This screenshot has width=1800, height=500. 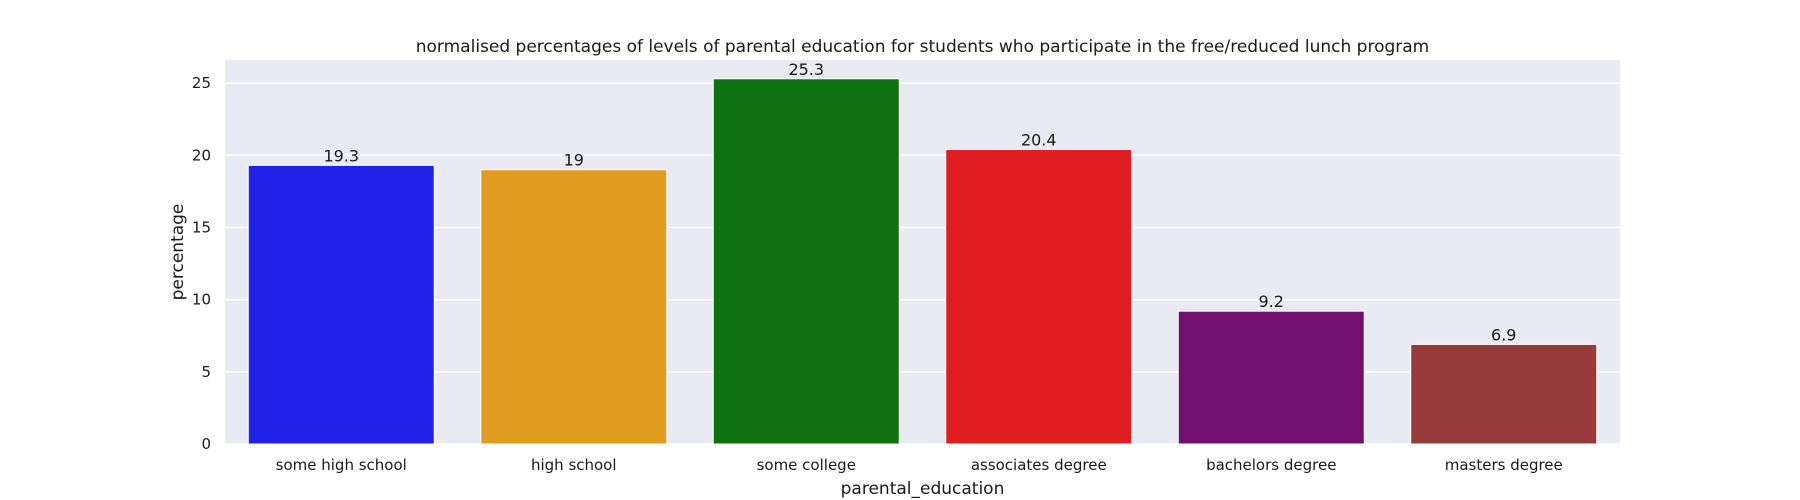 What do you see at coordinates (1039, 140) in the screenshot?
I see `data-label: 20.4` at bounding box center [1039, 140].